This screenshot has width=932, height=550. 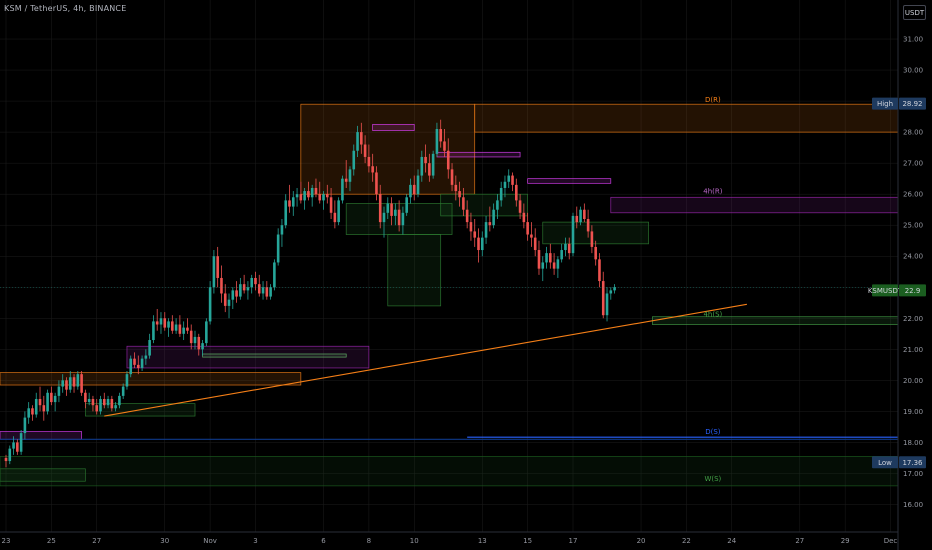 What do you see at coordinates (96, 541) in the screenshot?
I see `x-tick-label: 27` at bounding box center [96, 541].